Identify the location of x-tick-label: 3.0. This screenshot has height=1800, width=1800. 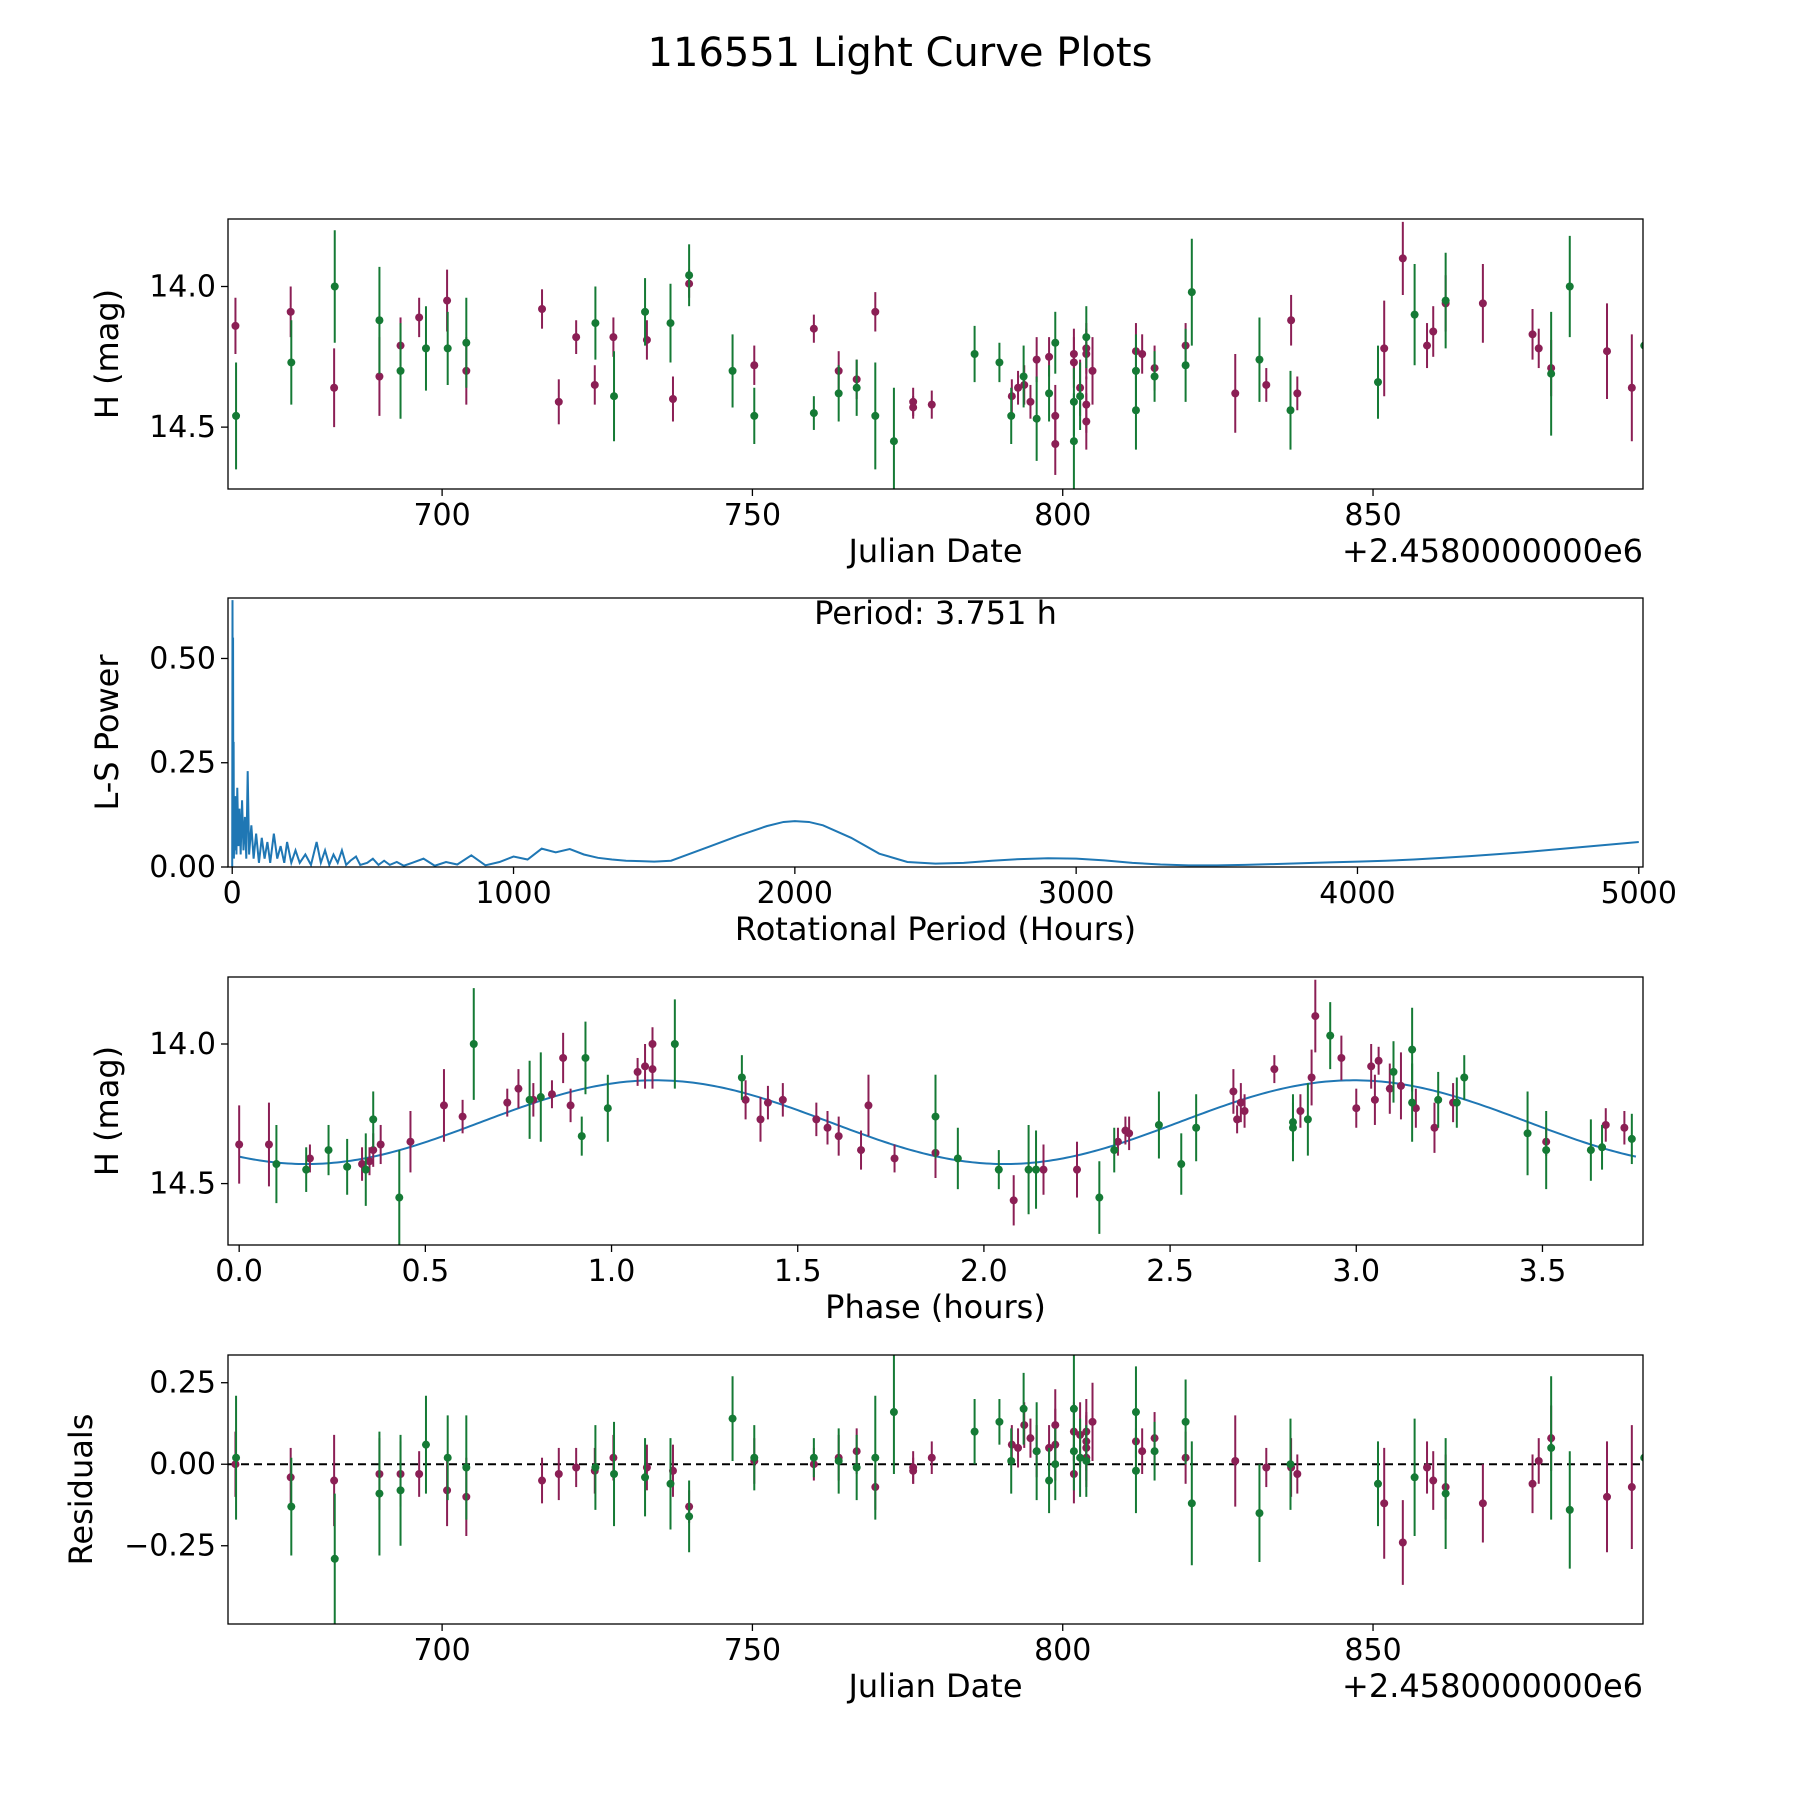
(1356, 1271).